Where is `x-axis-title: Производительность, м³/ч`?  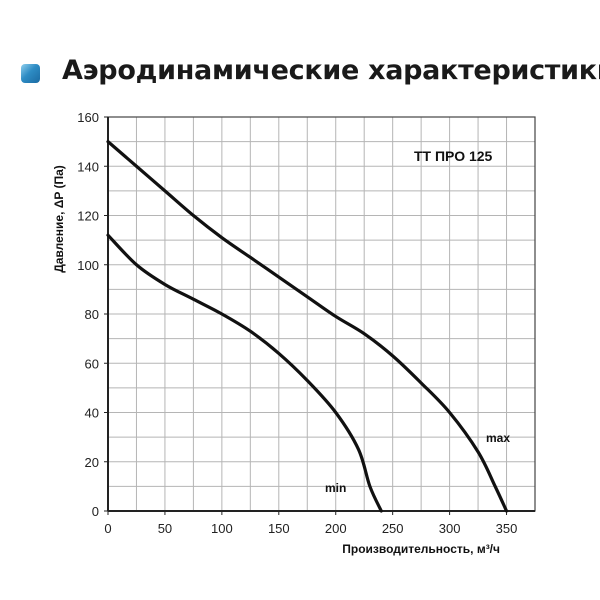 x-axis-title: Производительность, м³/ч is located at coordinates (421, 549).